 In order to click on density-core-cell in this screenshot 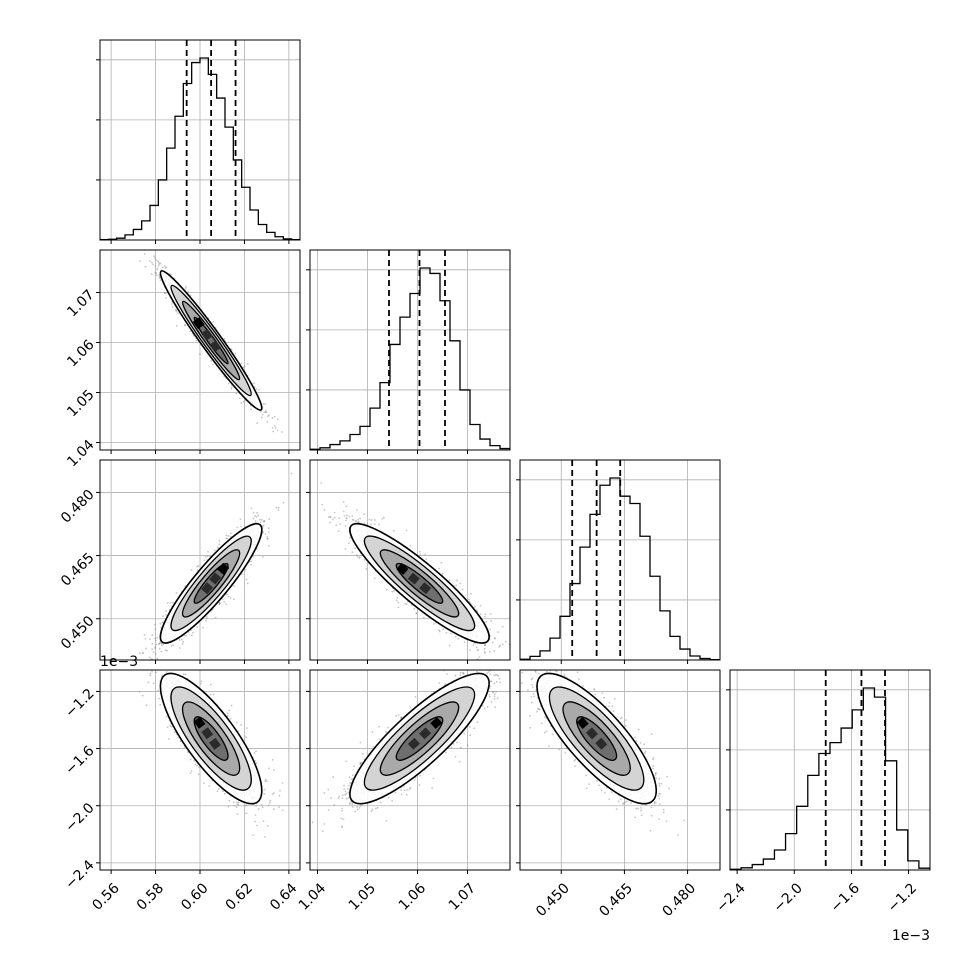, I will do `click(215, 346)`.